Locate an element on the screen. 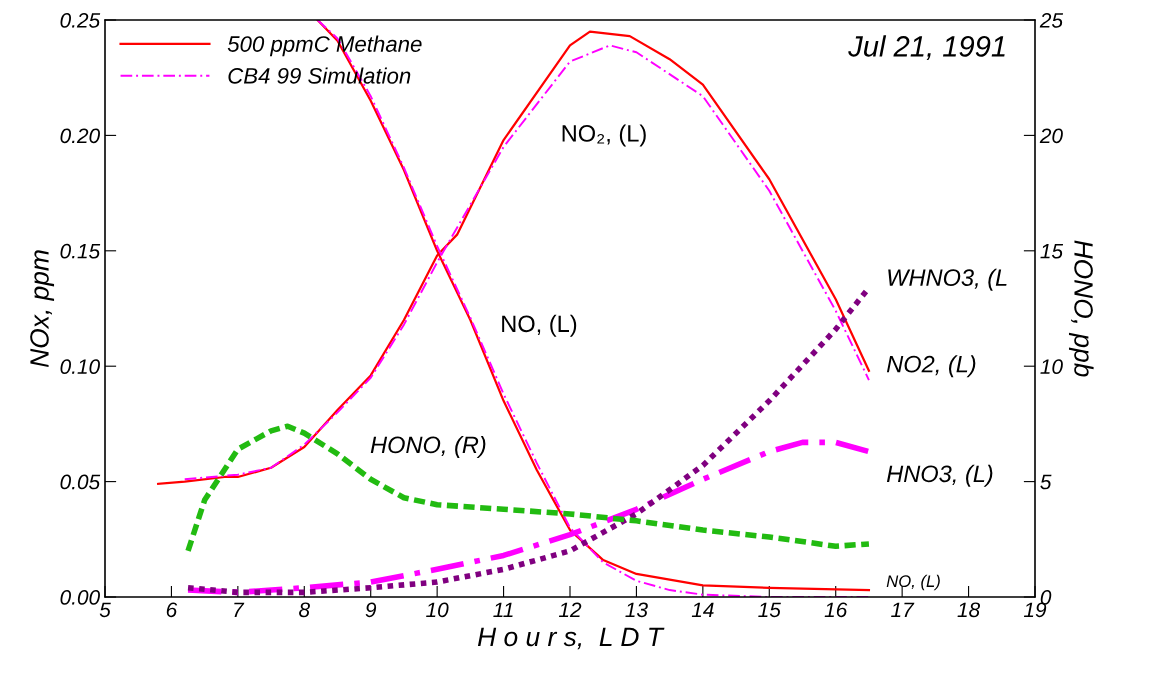  x-tick-label: 8 is located at coordinates (304, 610).